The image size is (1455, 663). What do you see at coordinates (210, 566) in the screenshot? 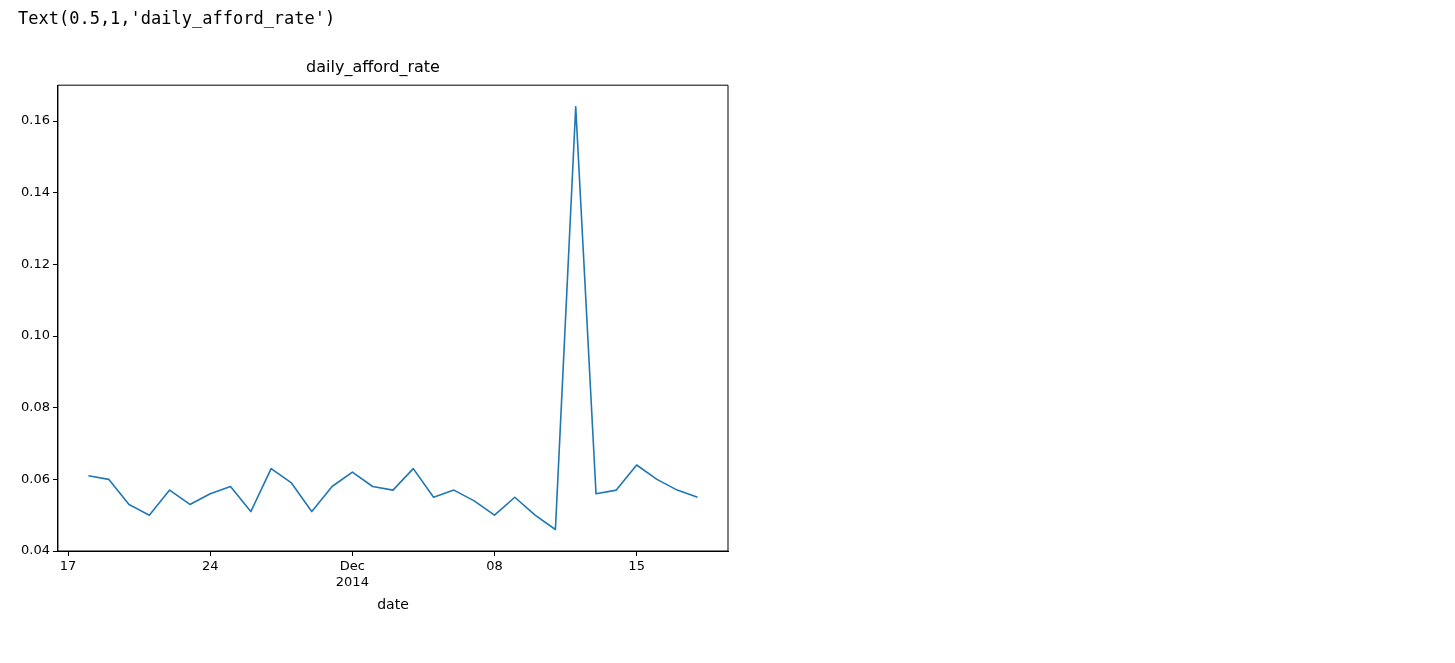
I see `x-tick-label: 24` at bounding box center [210, 566].